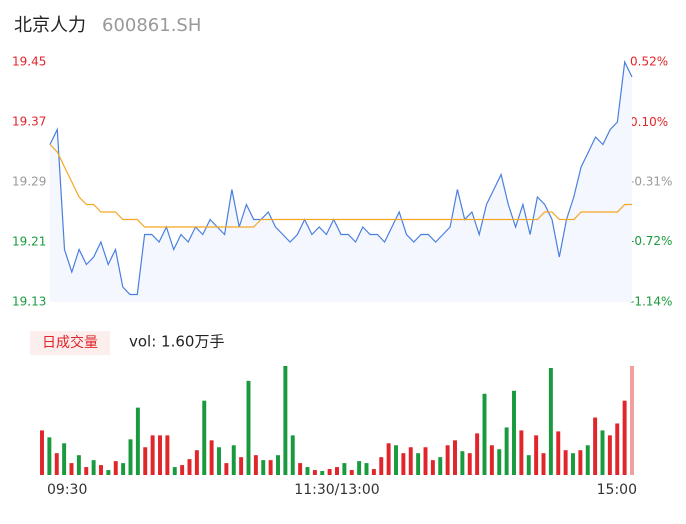 This screenshot has height=524, width=686. I want to click on y2-tick-label: 0.10%, so click(649, 122).